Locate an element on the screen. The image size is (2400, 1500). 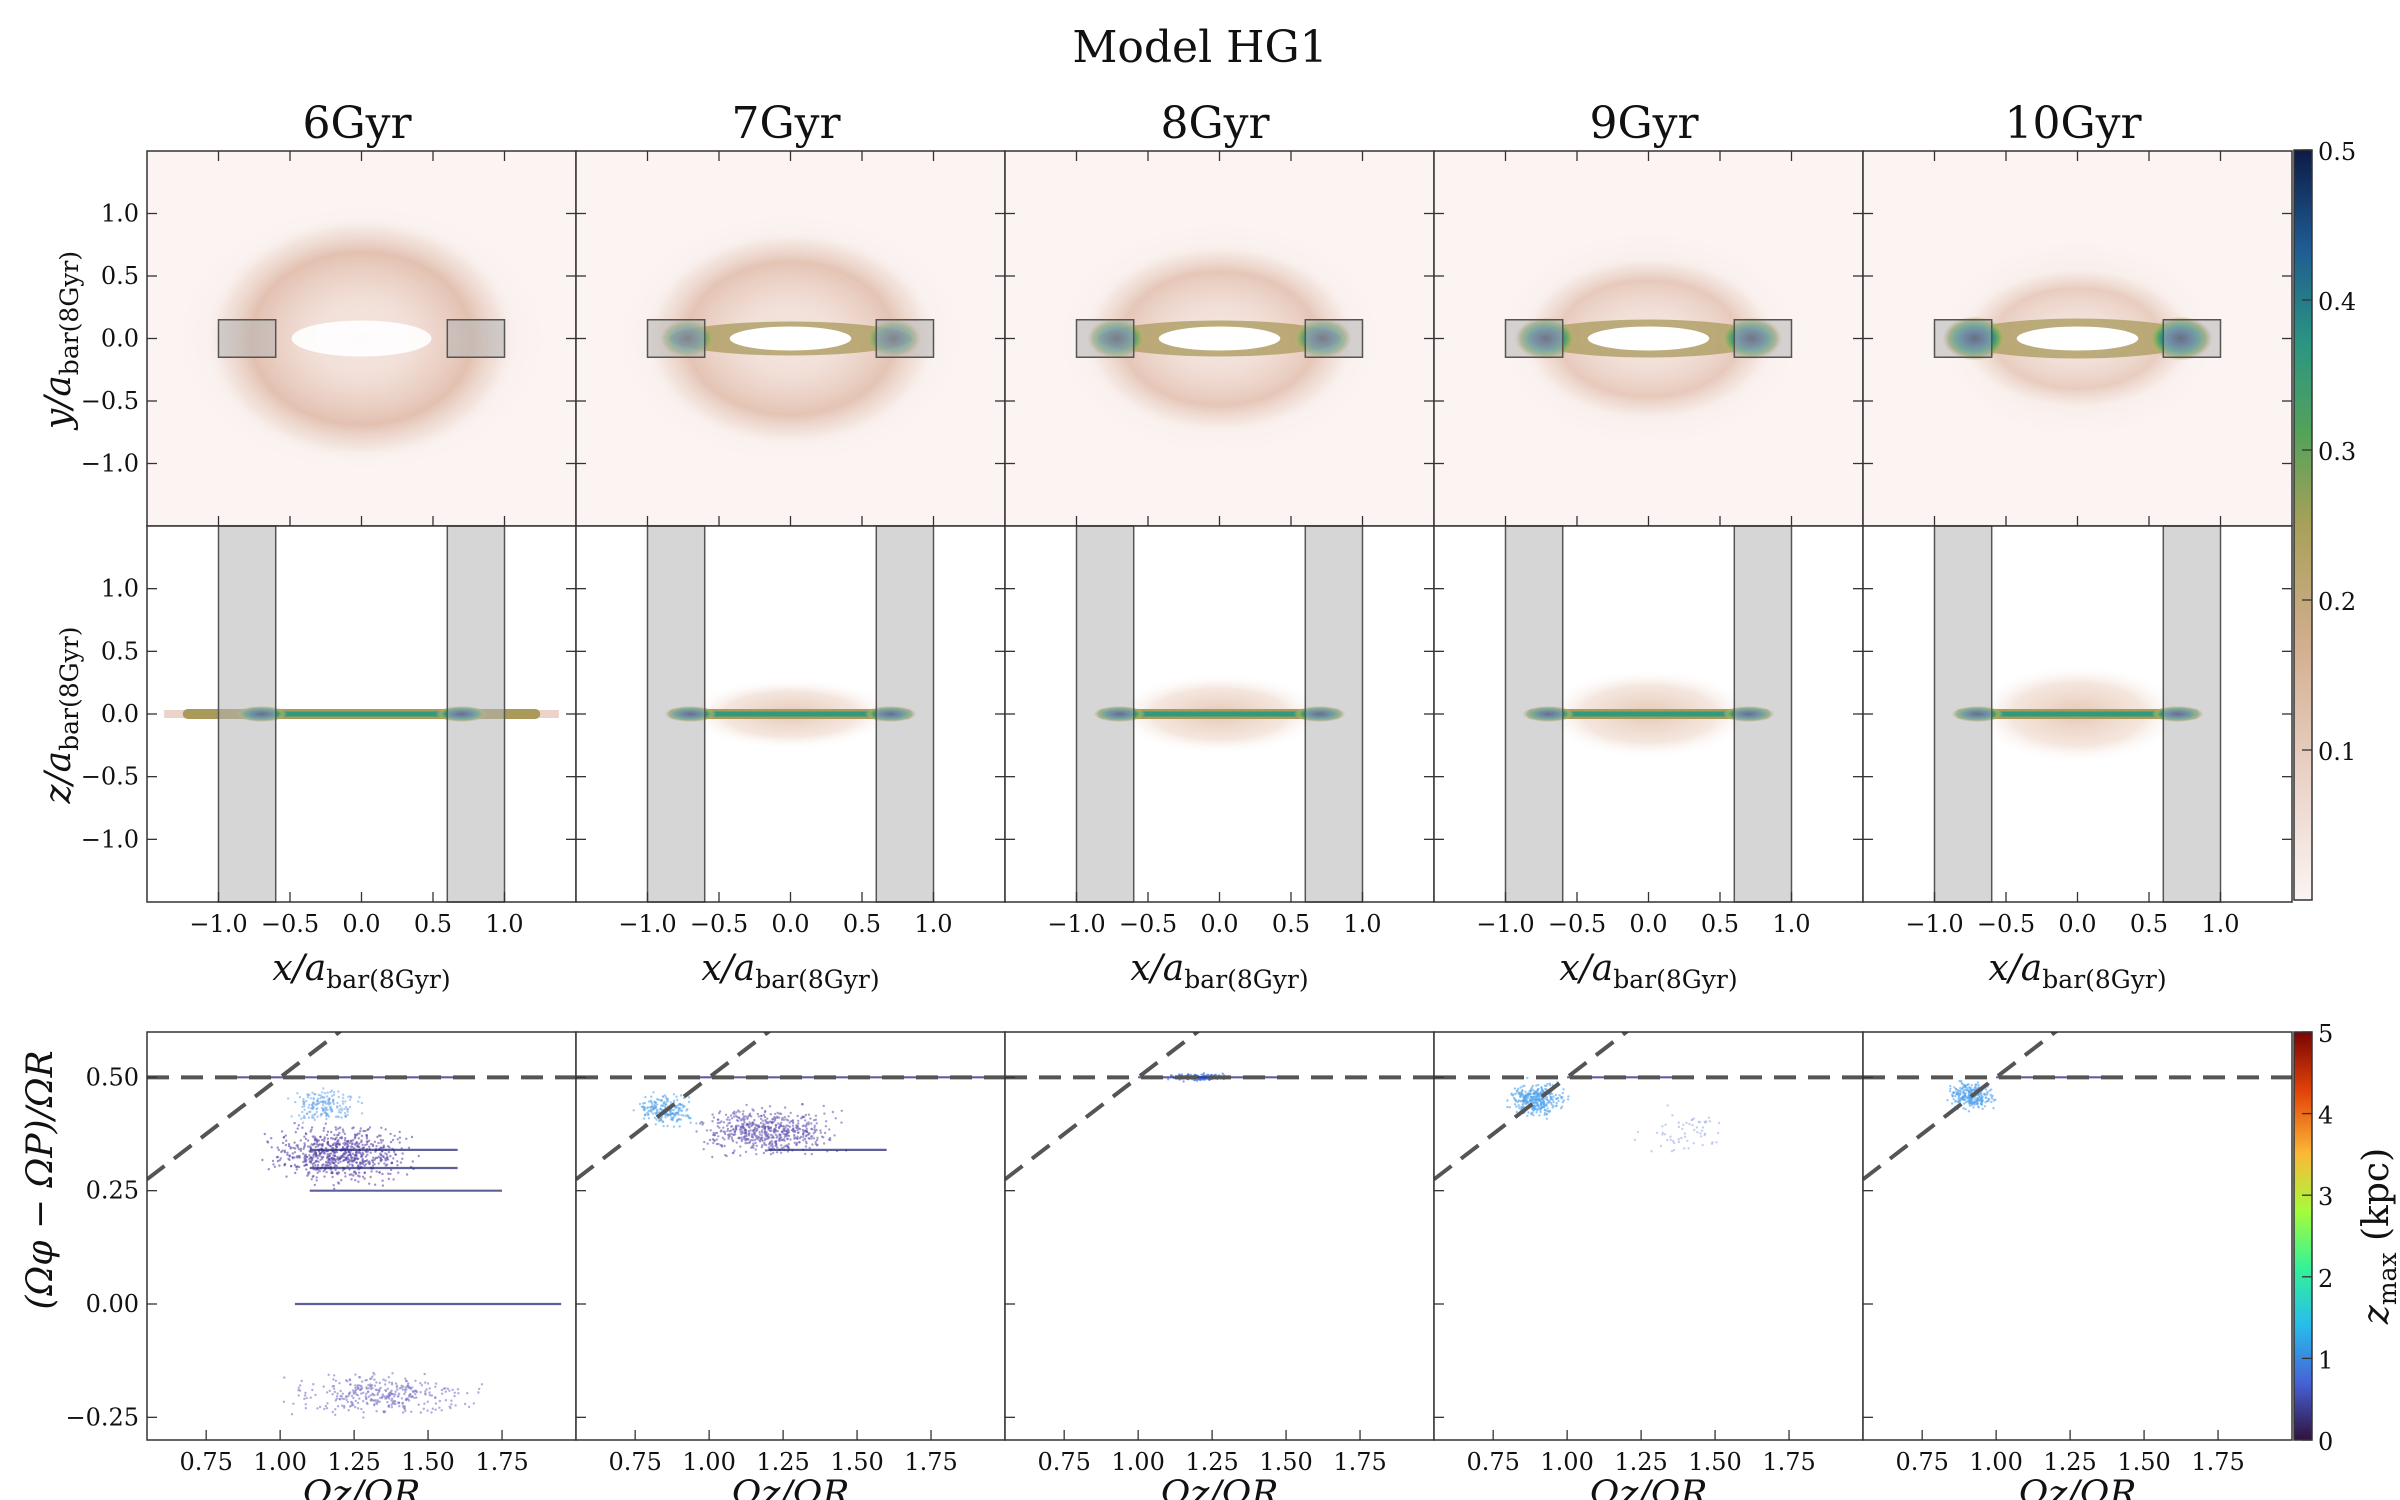
edgeon-xtick-label: 1.0 is located at coordinates (504, 924).